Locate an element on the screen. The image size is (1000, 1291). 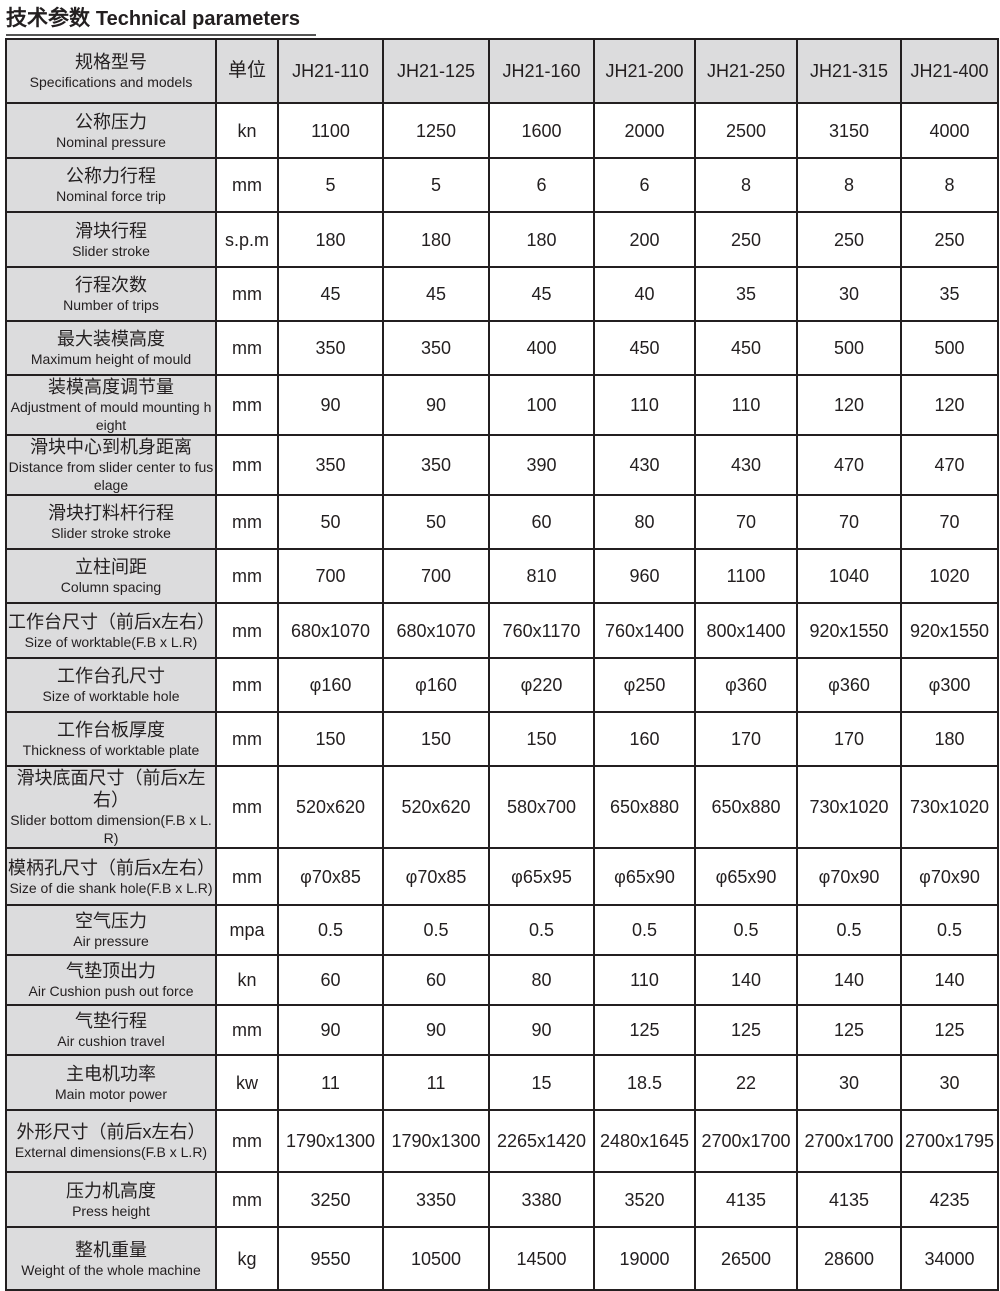
param-value: 2700x1795 is located at coordinates (949, 1141).